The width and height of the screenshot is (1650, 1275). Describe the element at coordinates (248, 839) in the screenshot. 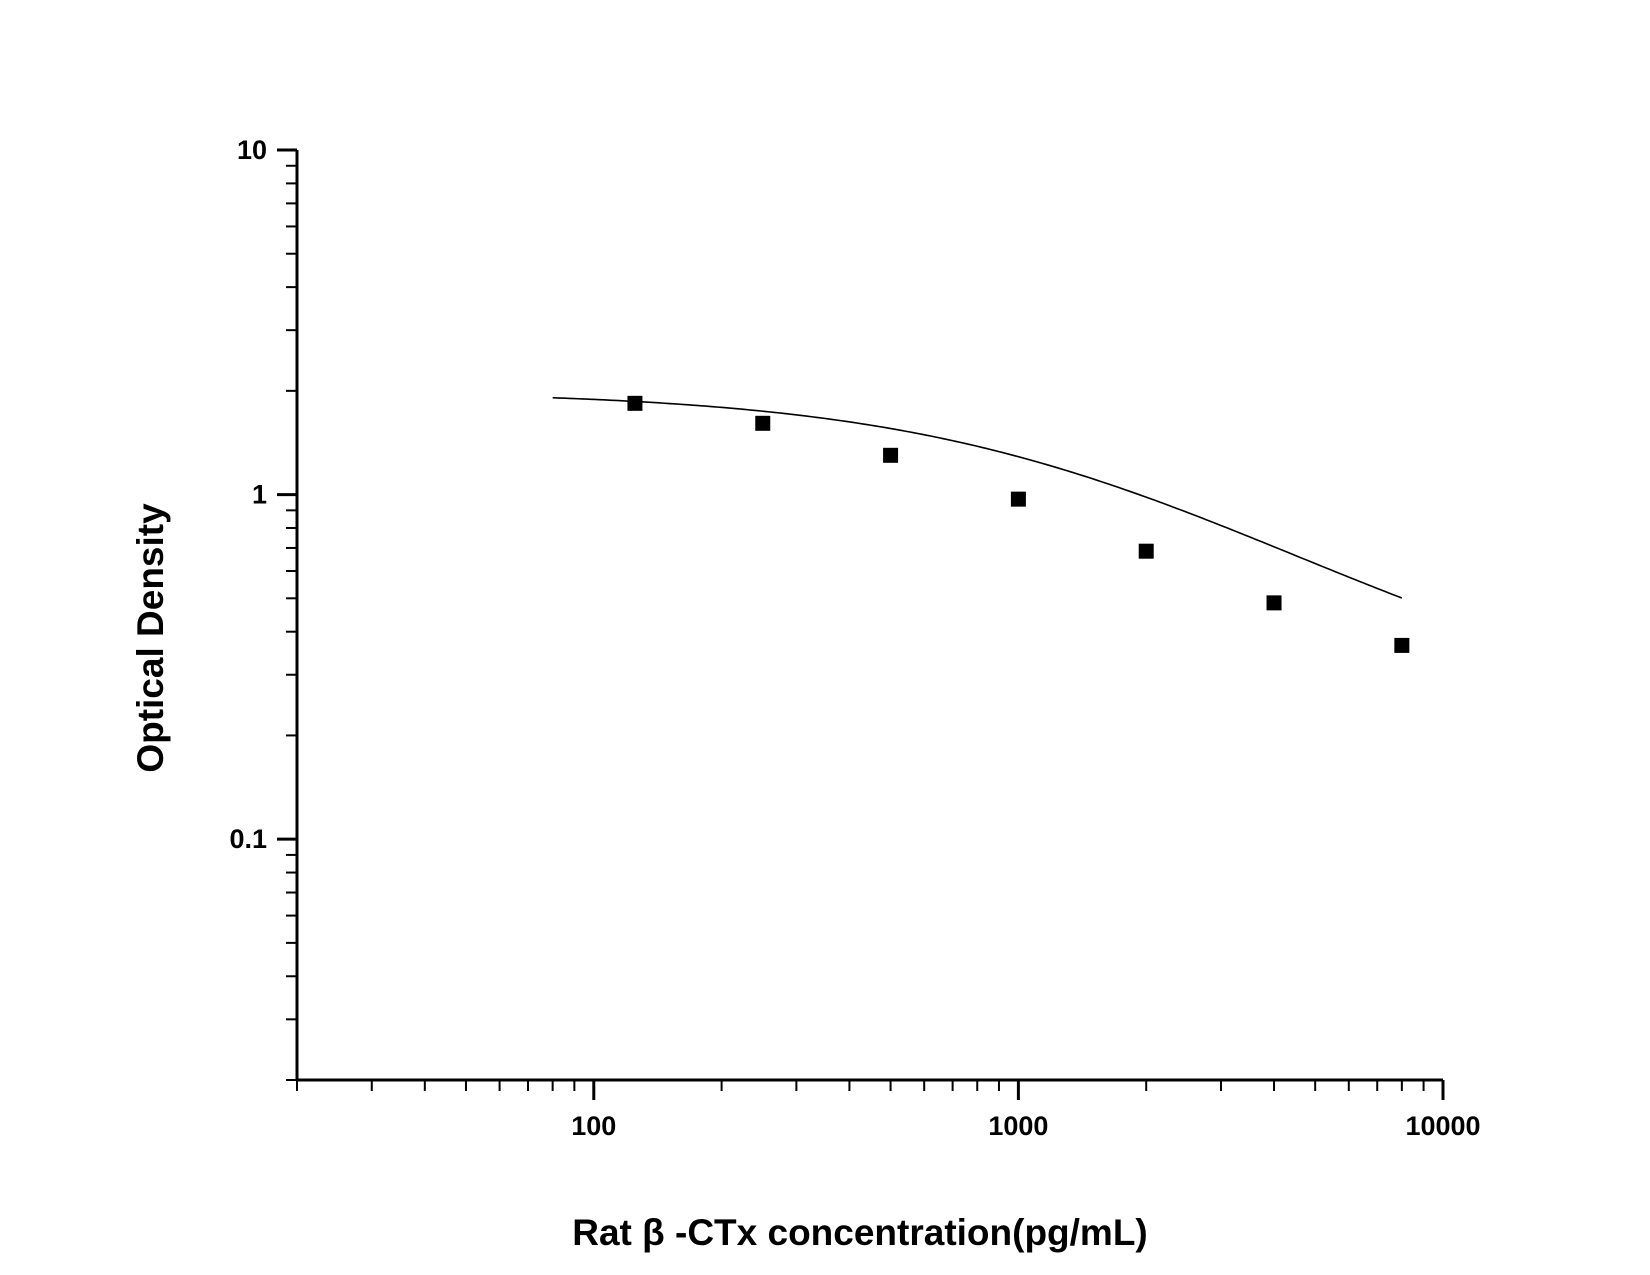

I see `y-tick-label: 0.1` at that location.